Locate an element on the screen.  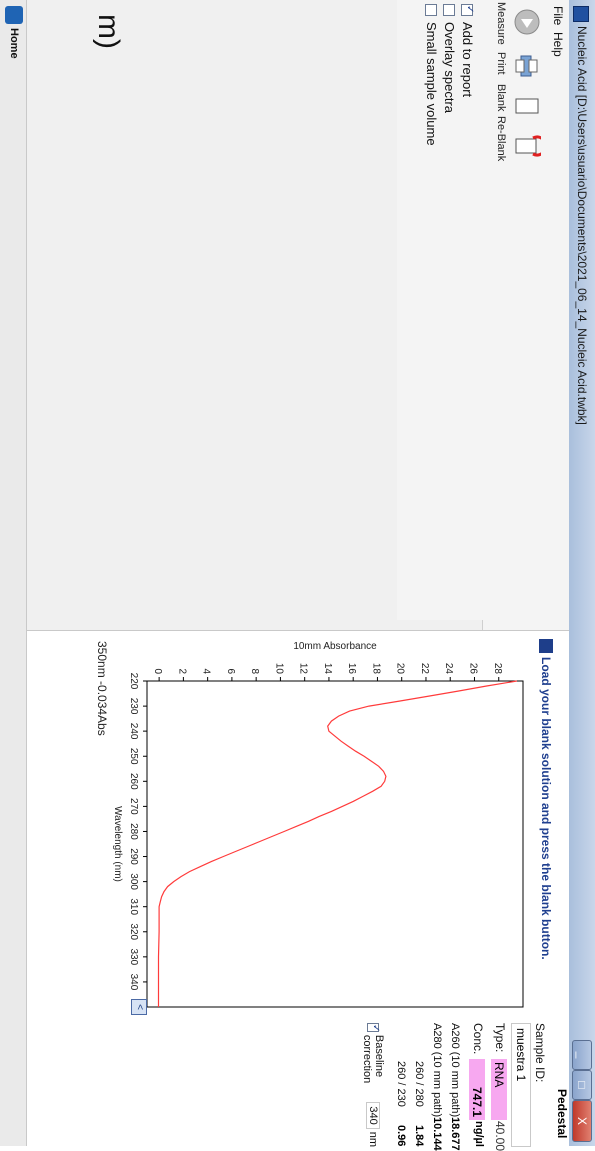
overlay-text: m) is located at coordinates (108, 31).